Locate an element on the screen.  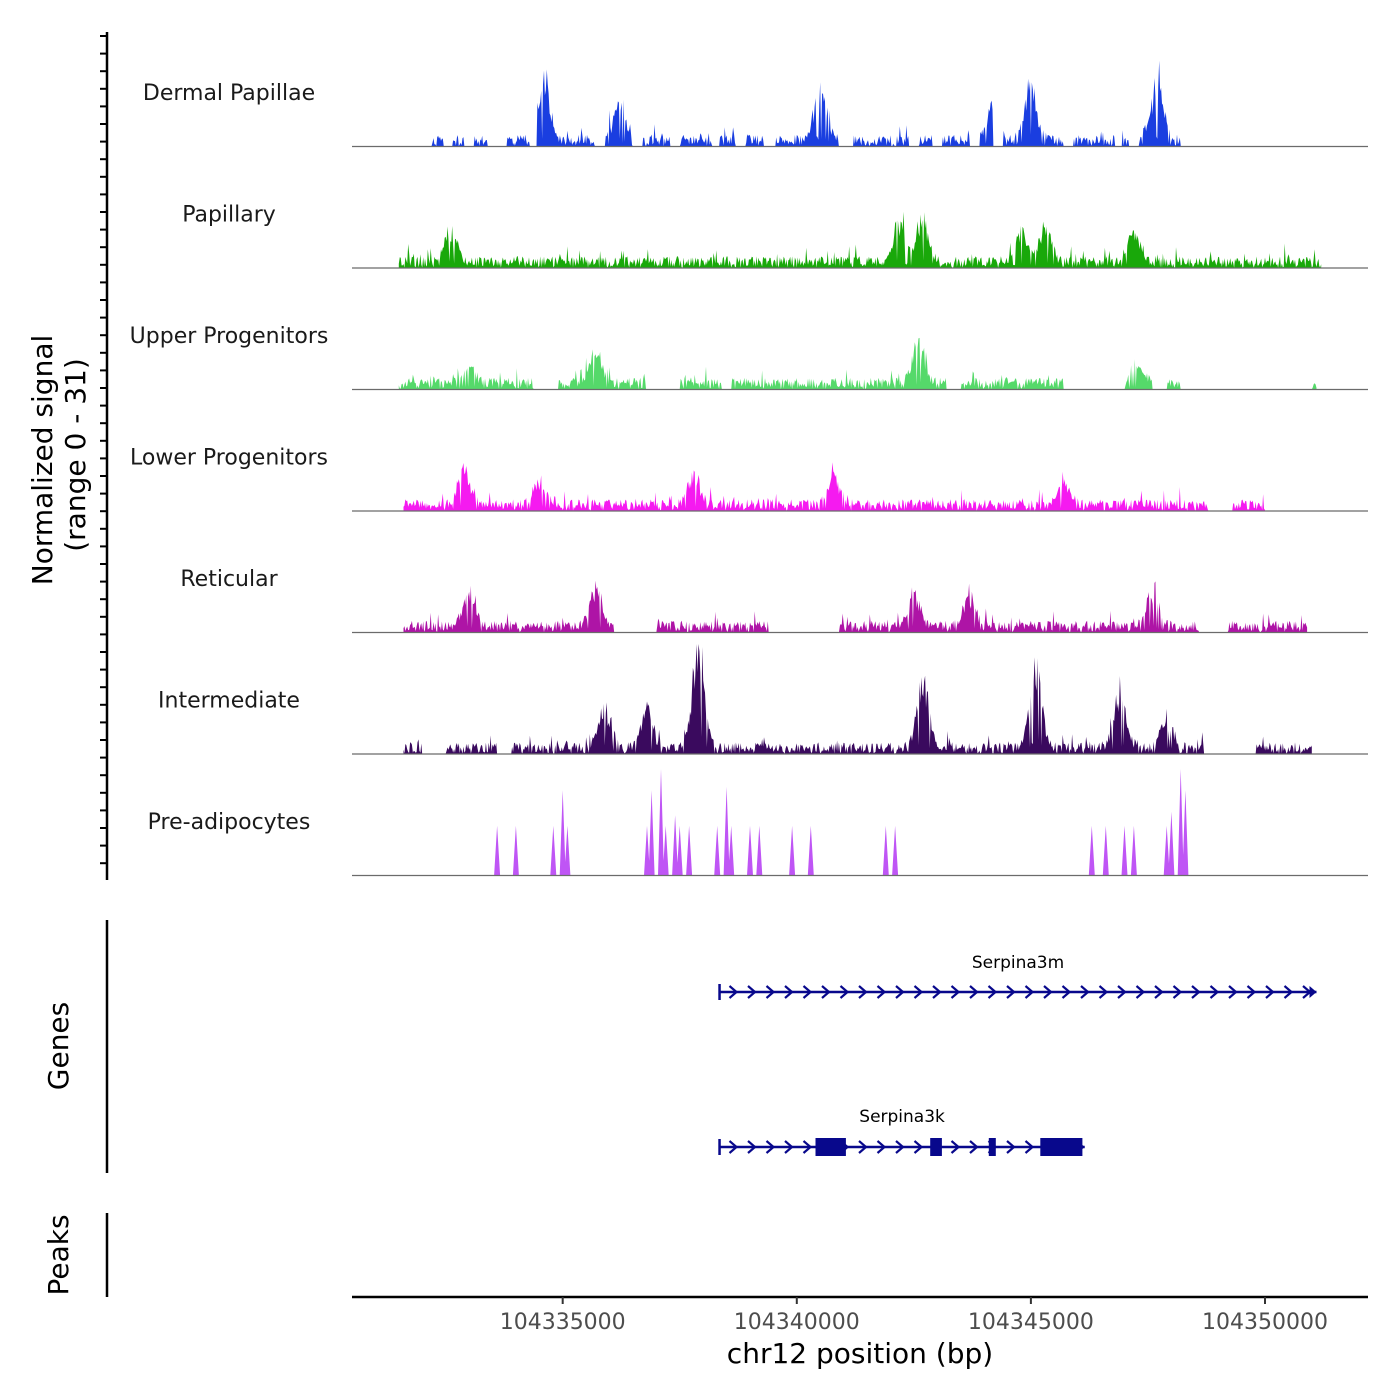
y-axis-title-range: (range 0 - 31) is located at coordinates (75, 455).